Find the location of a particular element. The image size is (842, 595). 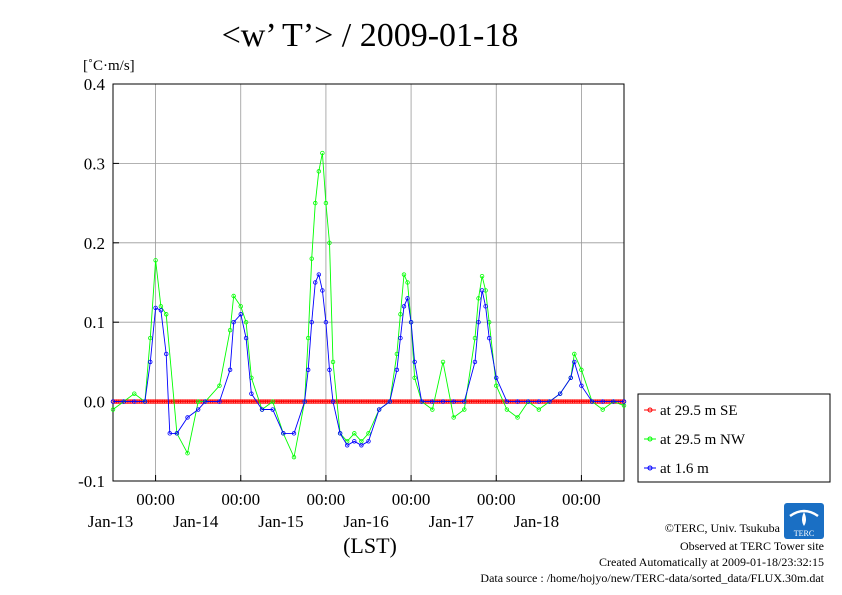

y-tick-label: -0.1 is located at coordinates (91, 481).